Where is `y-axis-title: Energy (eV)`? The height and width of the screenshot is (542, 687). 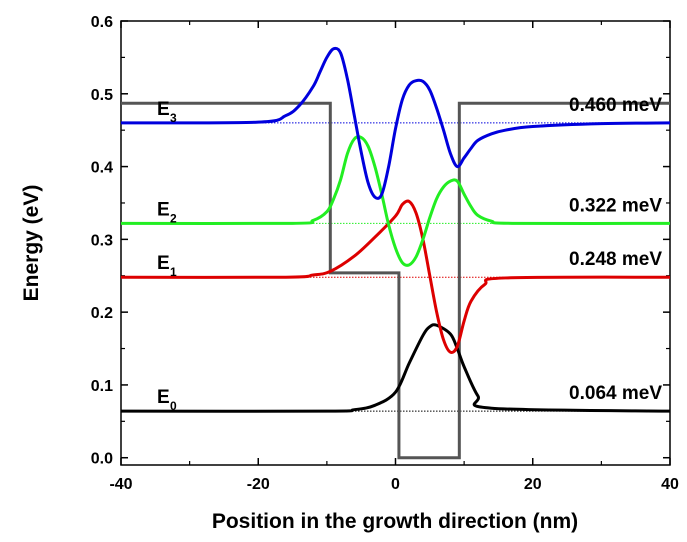
y-axis-title: Energy (eV) is located at coordinates (31, 243).